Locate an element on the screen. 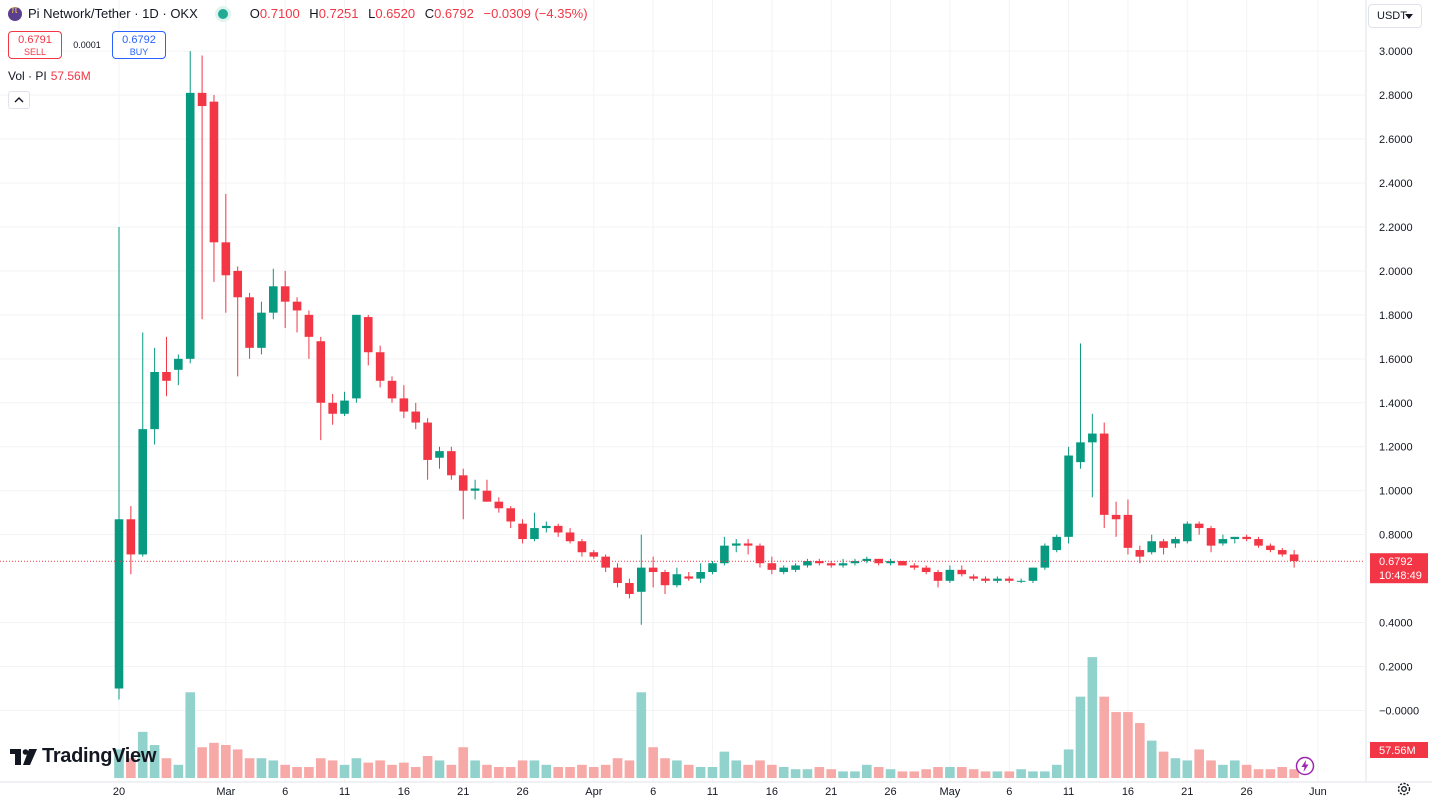 Image resolution: width=1432 pixels, height=802 pixels. symbol-title: Pi Network/Tether · 1D · OKX is located at coordinates (113, 13).